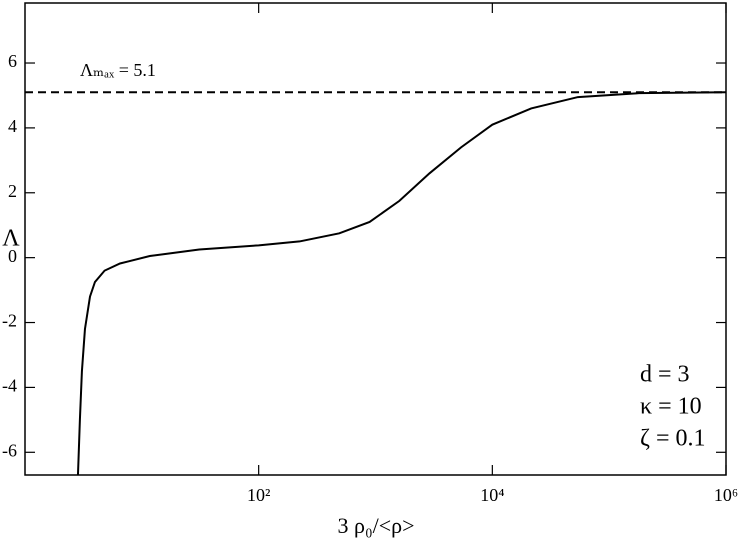 The width and height of the screenshot is (747, 548). I want to click on y-tick-label: -4, so click(9, 386).